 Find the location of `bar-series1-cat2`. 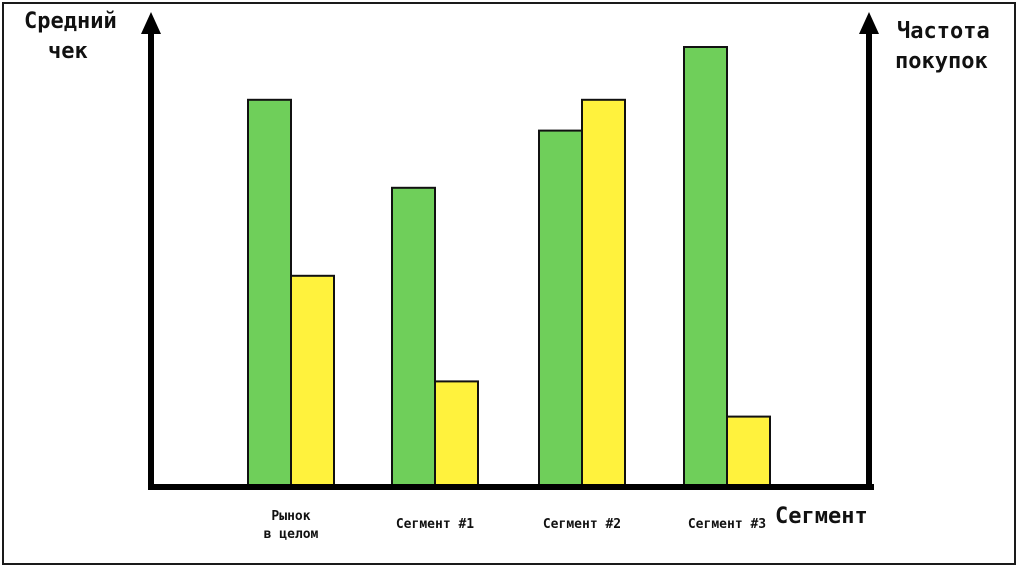

bar-series1-cat2 is located at coordinates (413, 337).